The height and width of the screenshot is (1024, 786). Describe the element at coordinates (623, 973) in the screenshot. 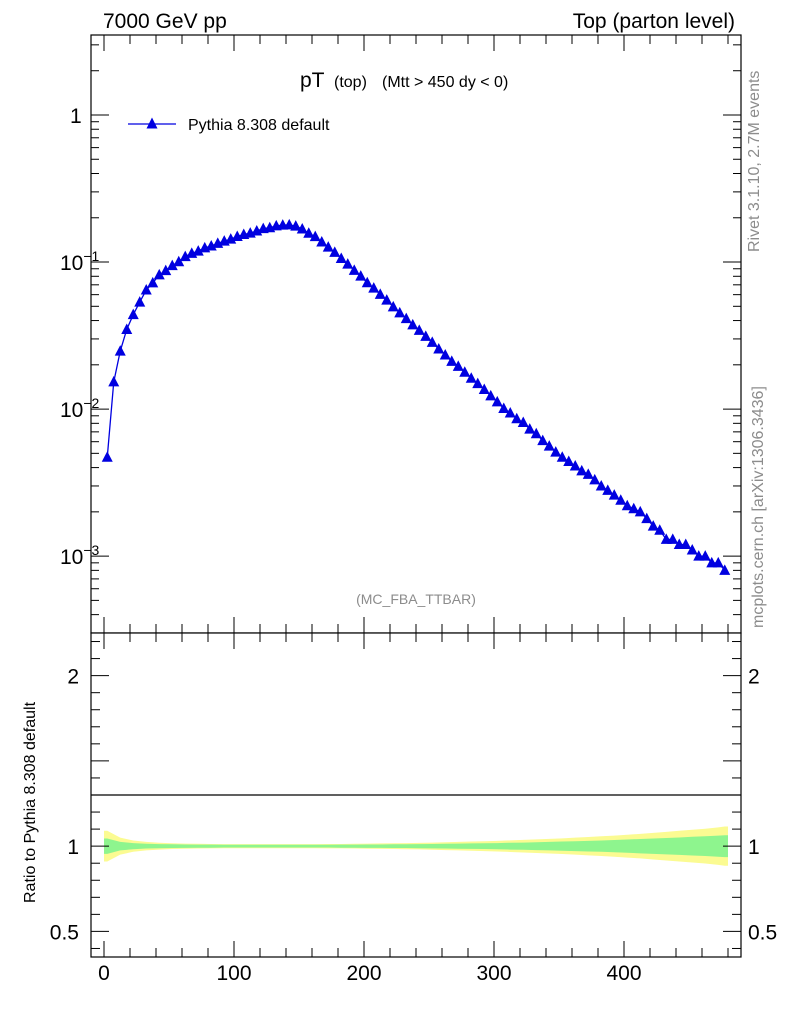

I see `x-tick-label: 400` at that location.